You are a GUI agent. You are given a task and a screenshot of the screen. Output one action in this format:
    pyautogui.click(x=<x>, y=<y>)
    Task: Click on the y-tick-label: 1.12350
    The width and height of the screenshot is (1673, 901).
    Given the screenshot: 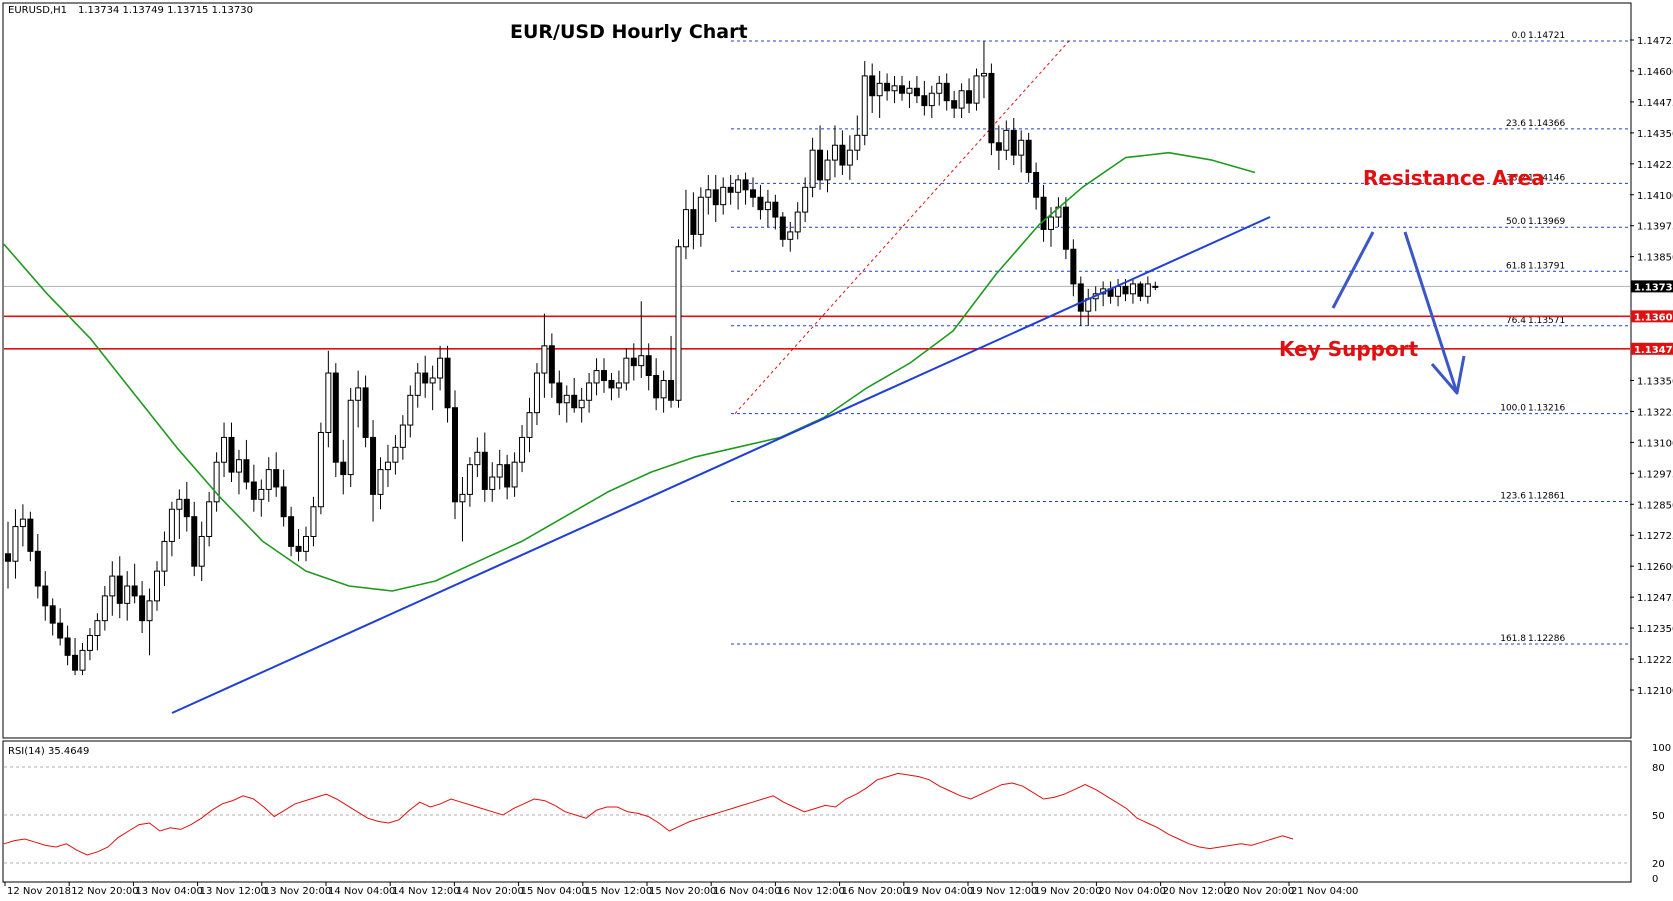 What is the action you would take?
    pyautogui.click(x=1655, y=629)
    